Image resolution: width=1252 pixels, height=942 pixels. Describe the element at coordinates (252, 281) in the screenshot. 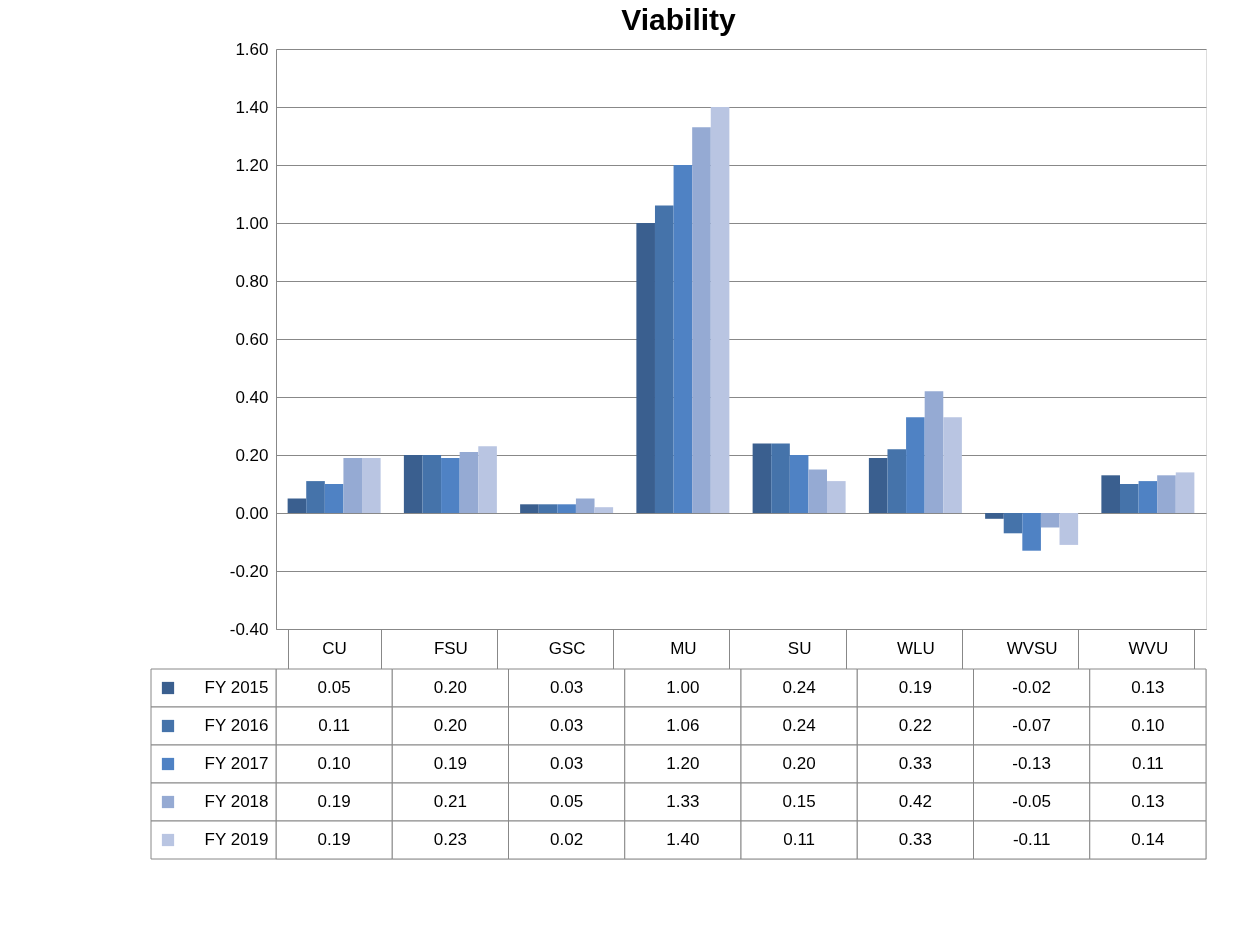

I see `y-tick-label: 0.80` at that location.